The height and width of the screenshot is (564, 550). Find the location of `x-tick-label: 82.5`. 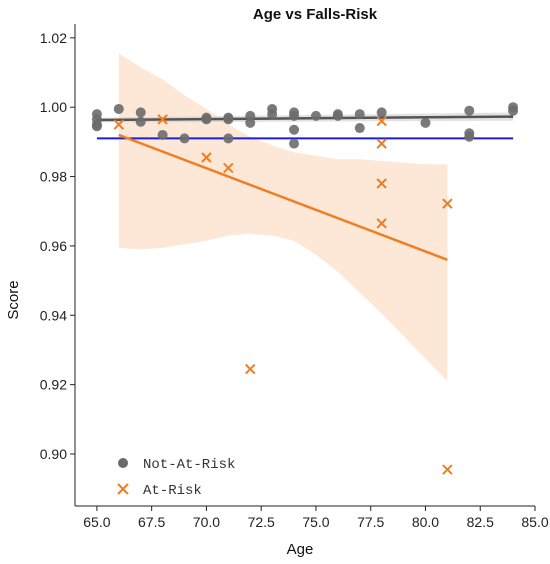

x-tick-label: 82.5 is located at coordinates (480, 522).